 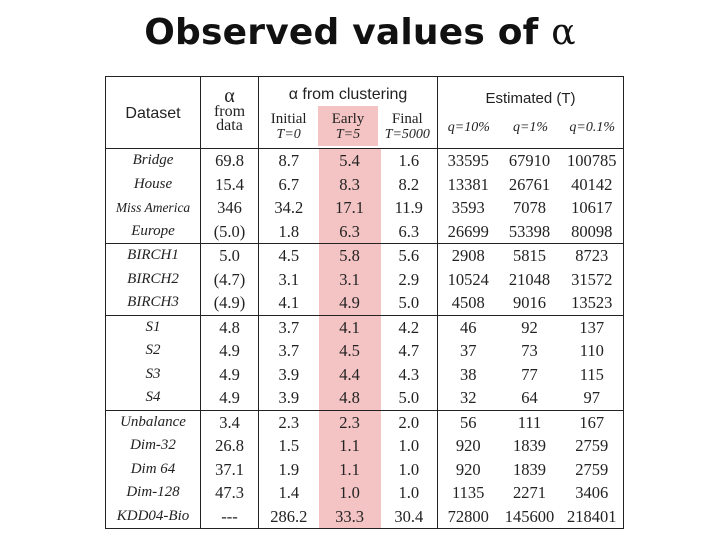 What do you see at coordinates (349, 351) in the screenshot?
I see `row-early: 4.5` at bounding box center [349, 351].